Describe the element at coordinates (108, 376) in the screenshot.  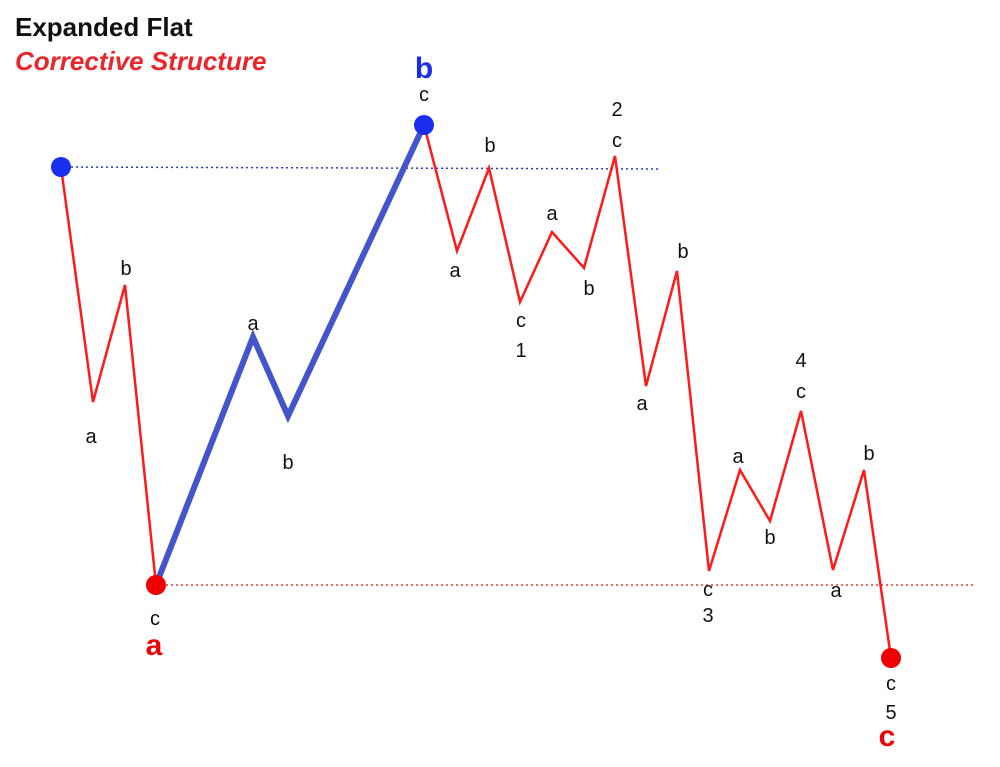
I see `wave-a-path` at that location.